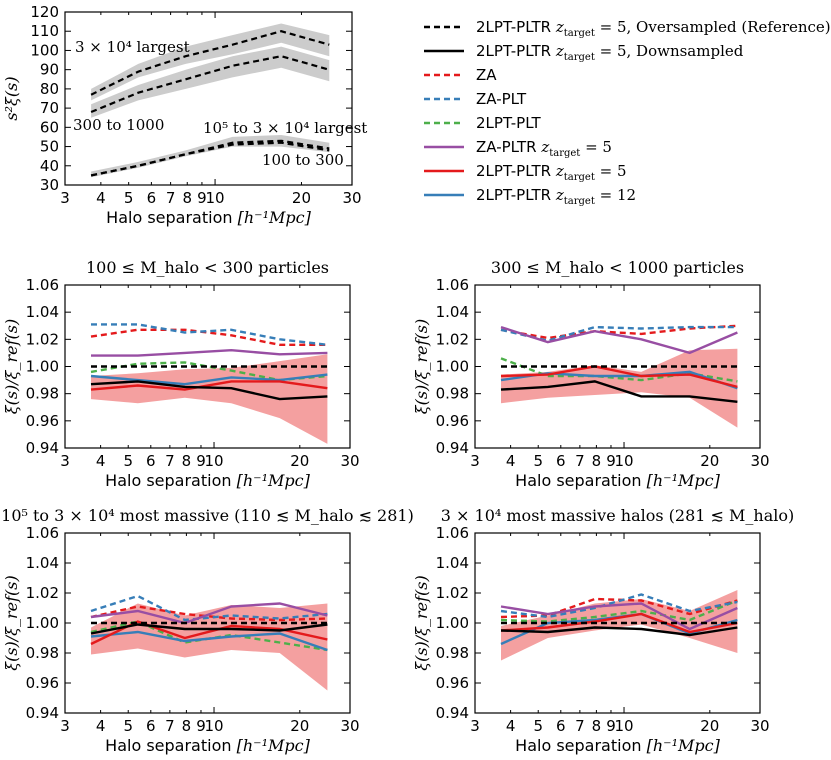  Describe the element at coordinates (209, 352) in the screenshot. I see `p1-line-zapltr` at that location.